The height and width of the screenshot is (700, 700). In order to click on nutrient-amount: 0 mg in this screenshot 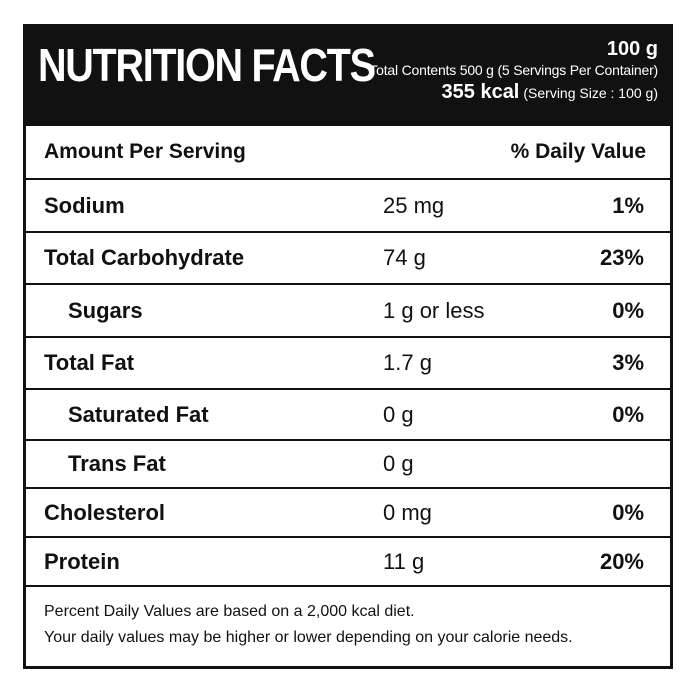, I will do `click(407, 512)`.